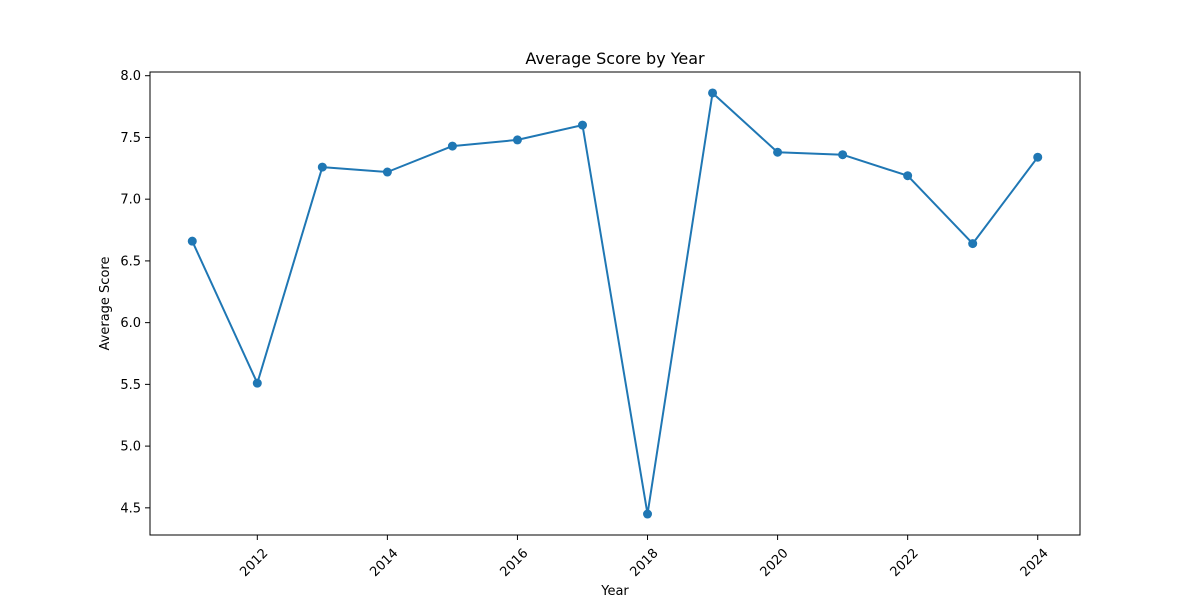 This screenshot has height=604, width=1200. I want to click on x-axis-label: Year, so click(614, 591).